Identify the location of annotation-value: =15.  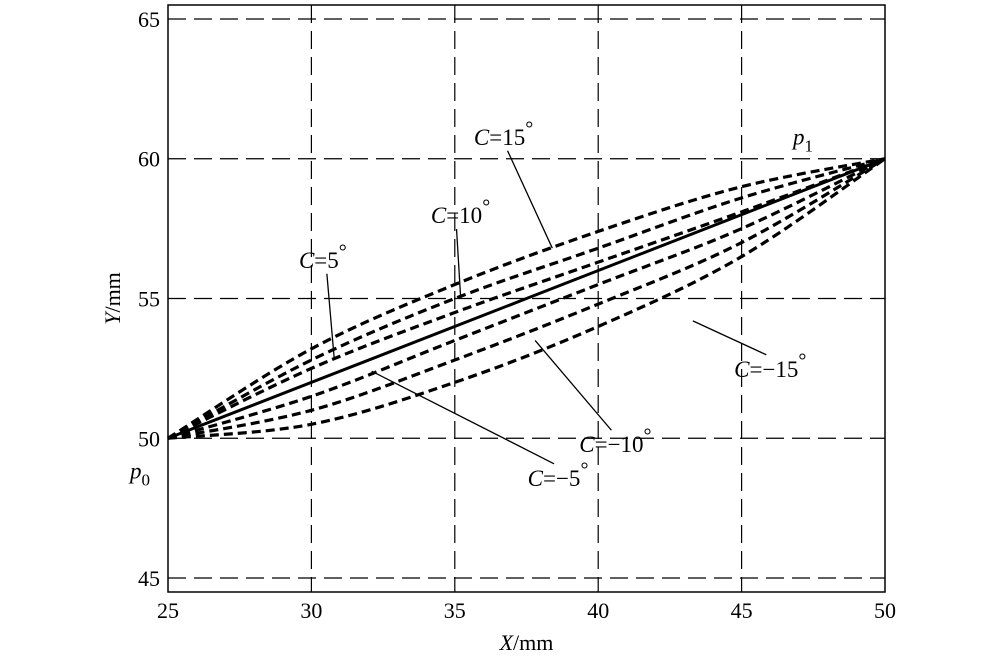
(507, 137).